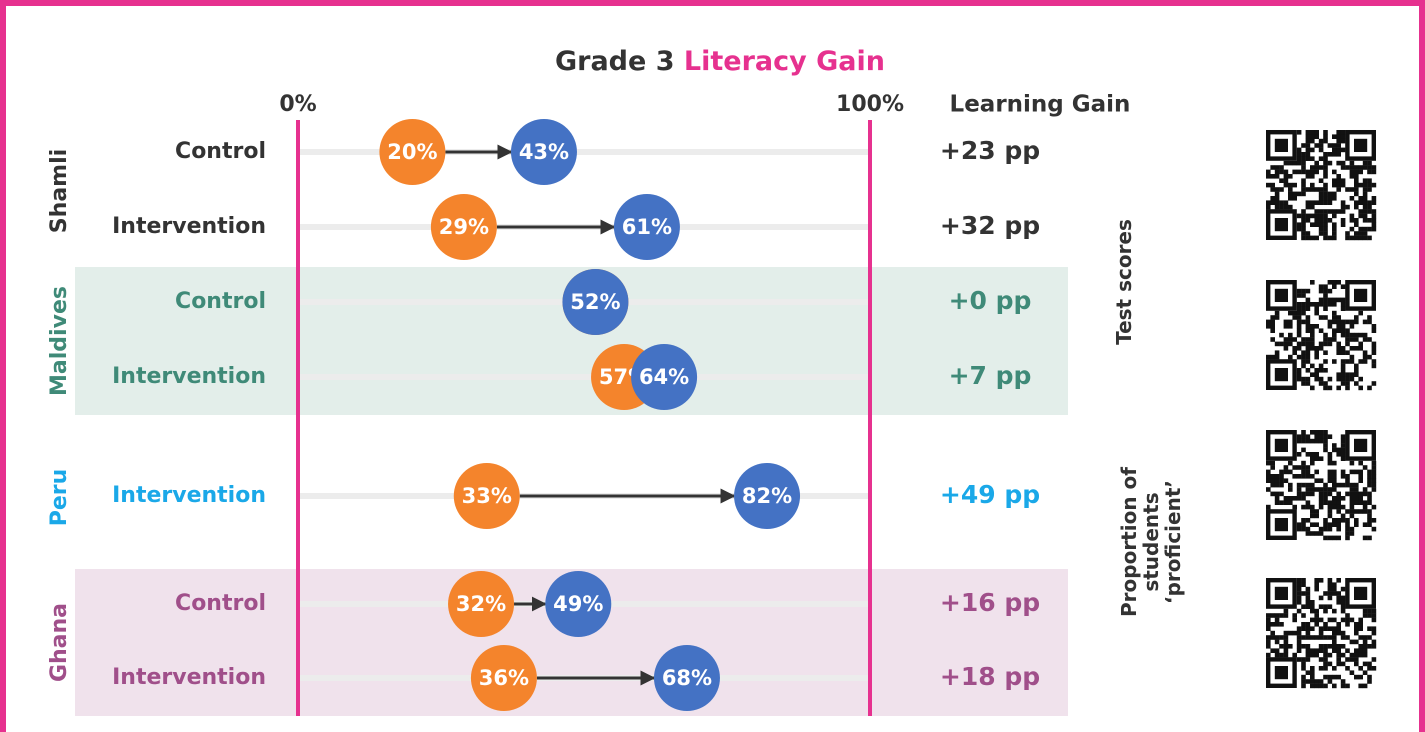 The image size is (1425, 732). Describe the element at coordinates (784, 61) in the screenshot. I see `title-part: Literacy Gain` at that location.